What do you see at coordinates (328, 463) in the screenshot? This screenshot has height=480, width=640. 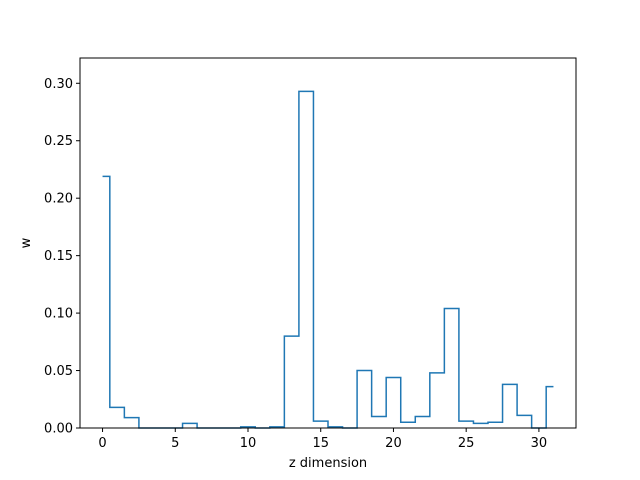 I see `x-axis-label: z dimension` at bounding box center [328, 463].